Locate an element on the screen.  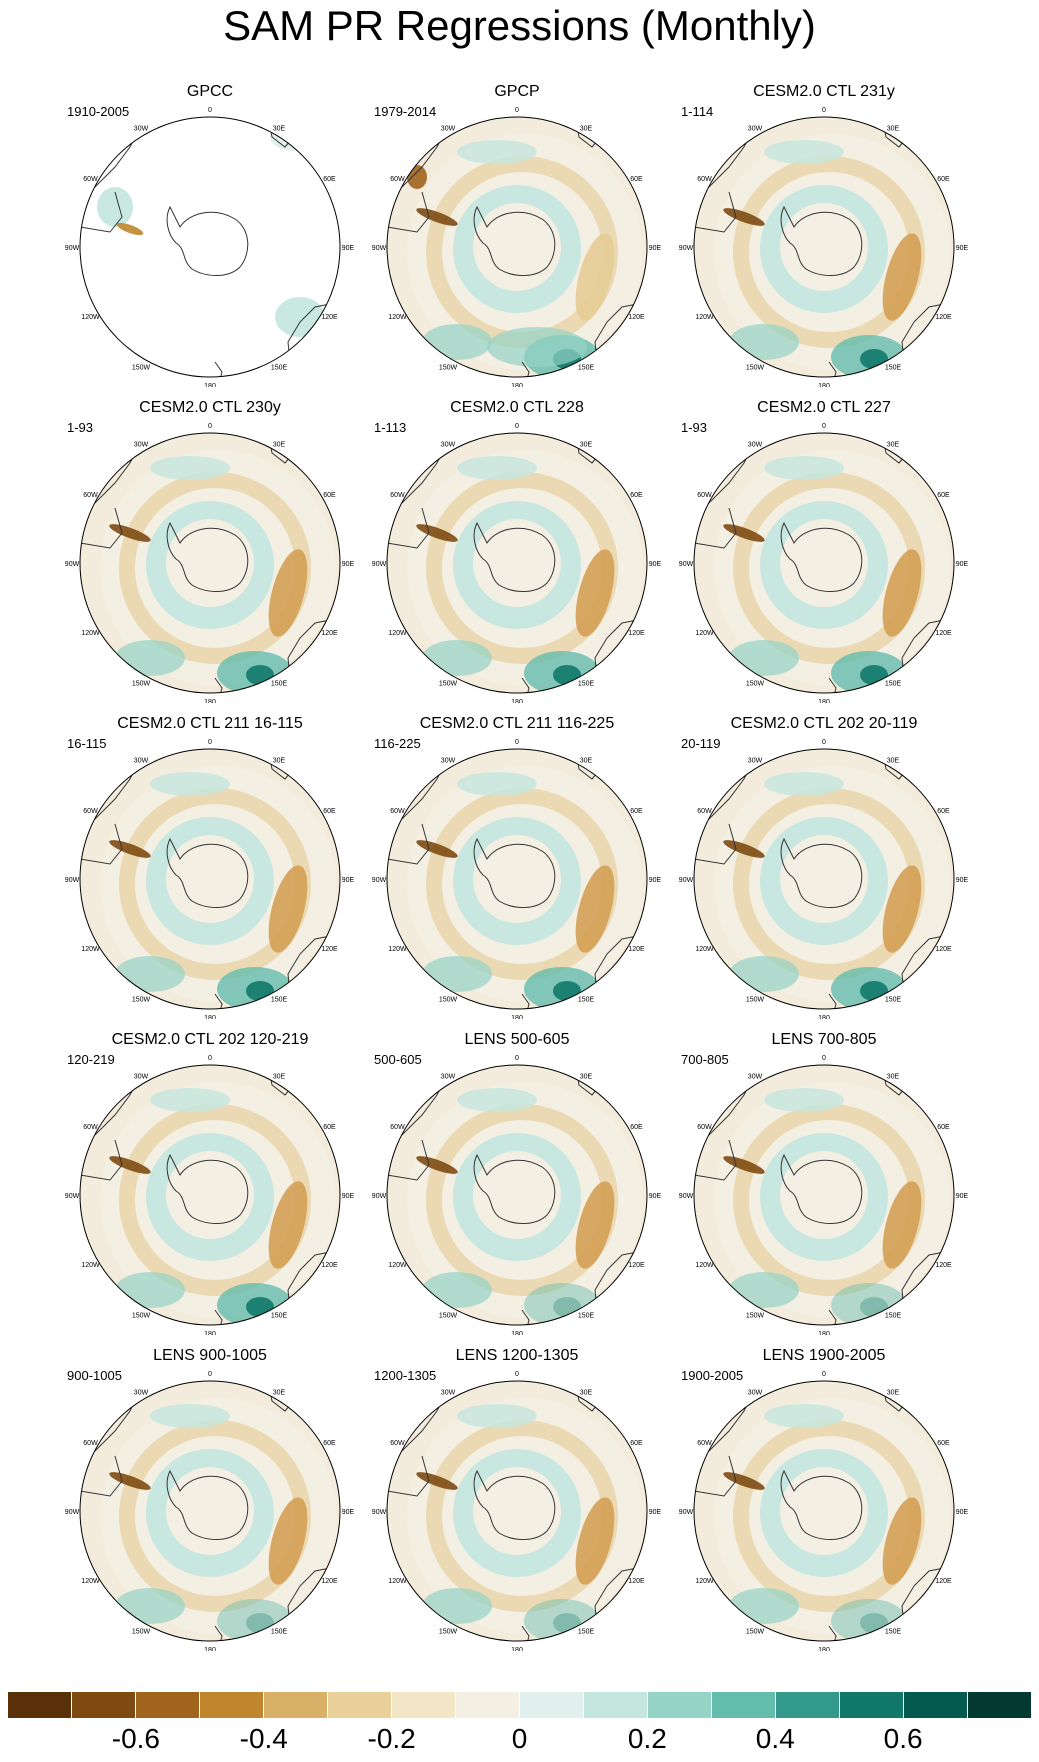
panel-title: CESM2.0 CTL 211 16-115 is located at coordinates (210, 723).